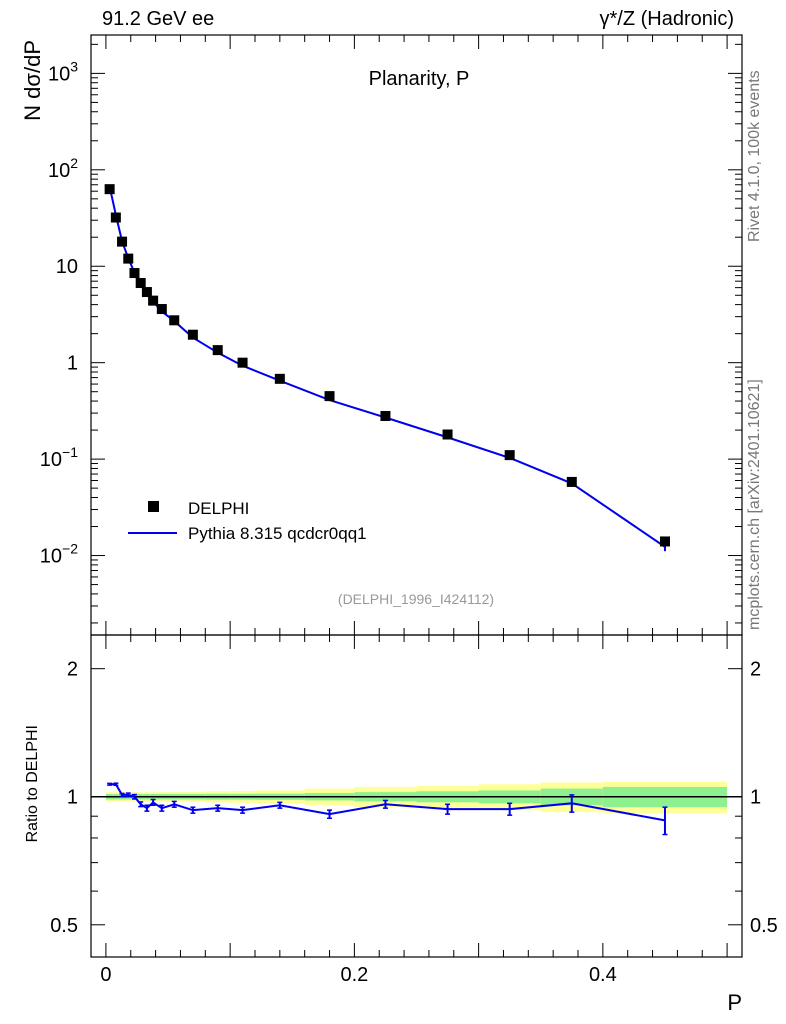  I want to click on y-tick-label: 10³, so click(63, 71).